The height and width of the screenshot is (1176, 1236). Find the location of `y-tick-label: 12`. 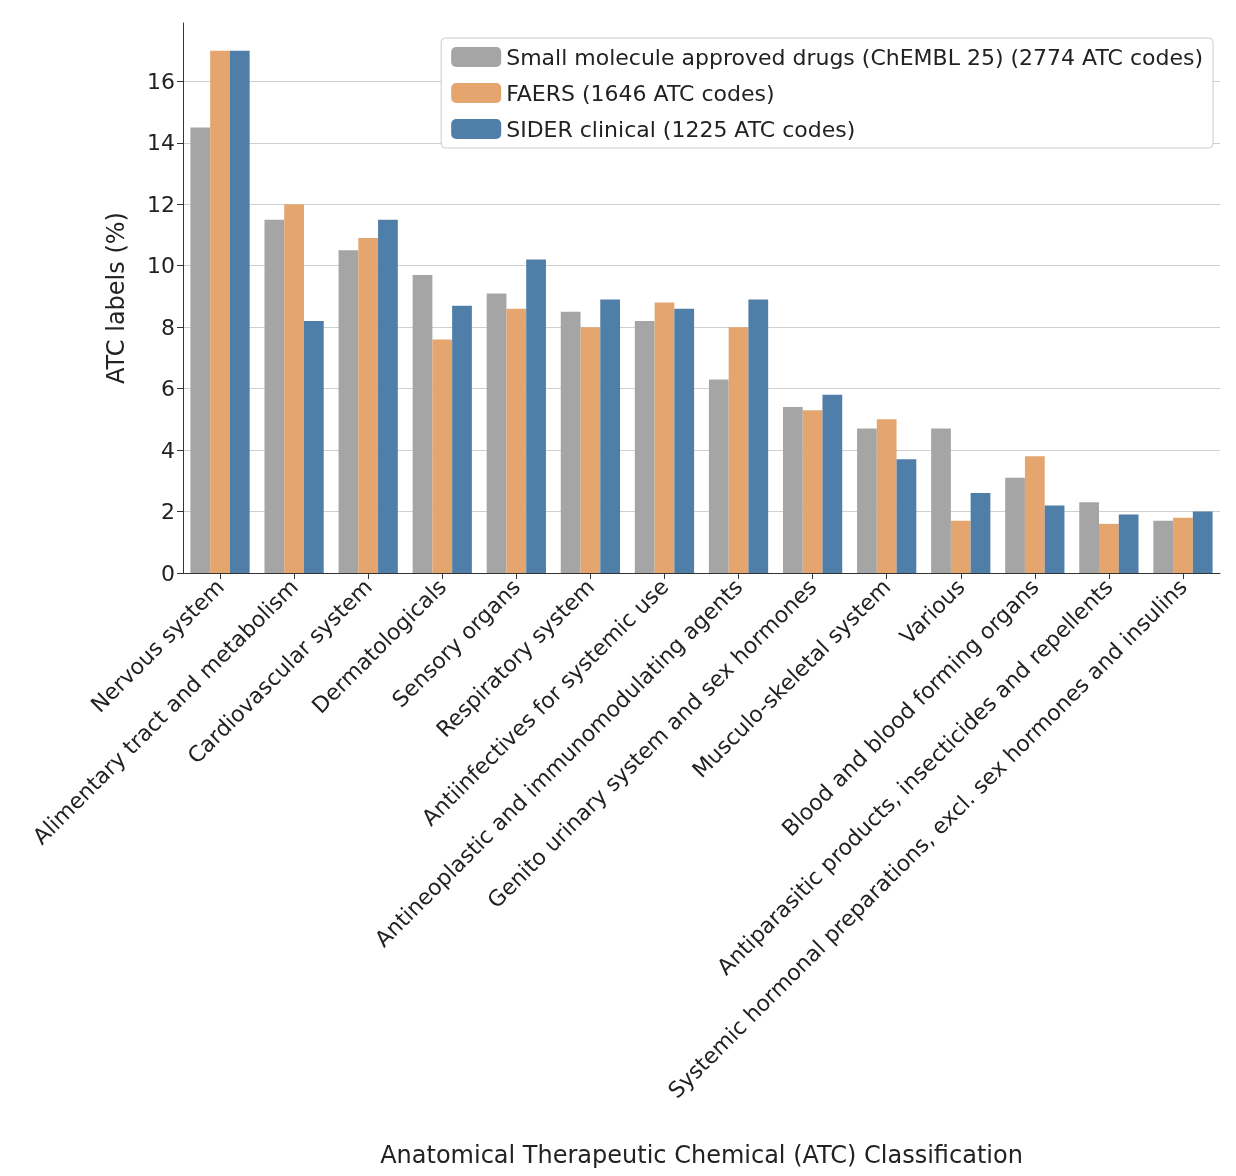

y-tick-label: 12 is located at coordinates (161, 204).